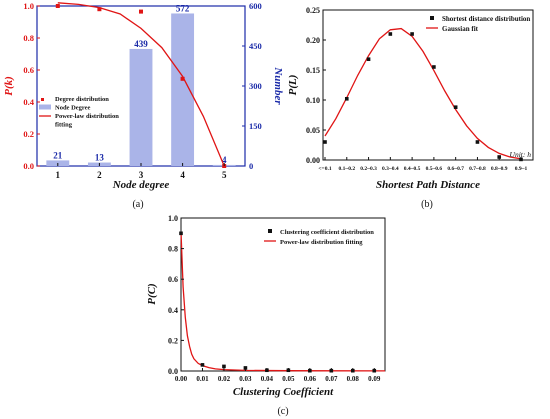  I want to click on chart-a-ylabel-right: Number, so click(278, 85).